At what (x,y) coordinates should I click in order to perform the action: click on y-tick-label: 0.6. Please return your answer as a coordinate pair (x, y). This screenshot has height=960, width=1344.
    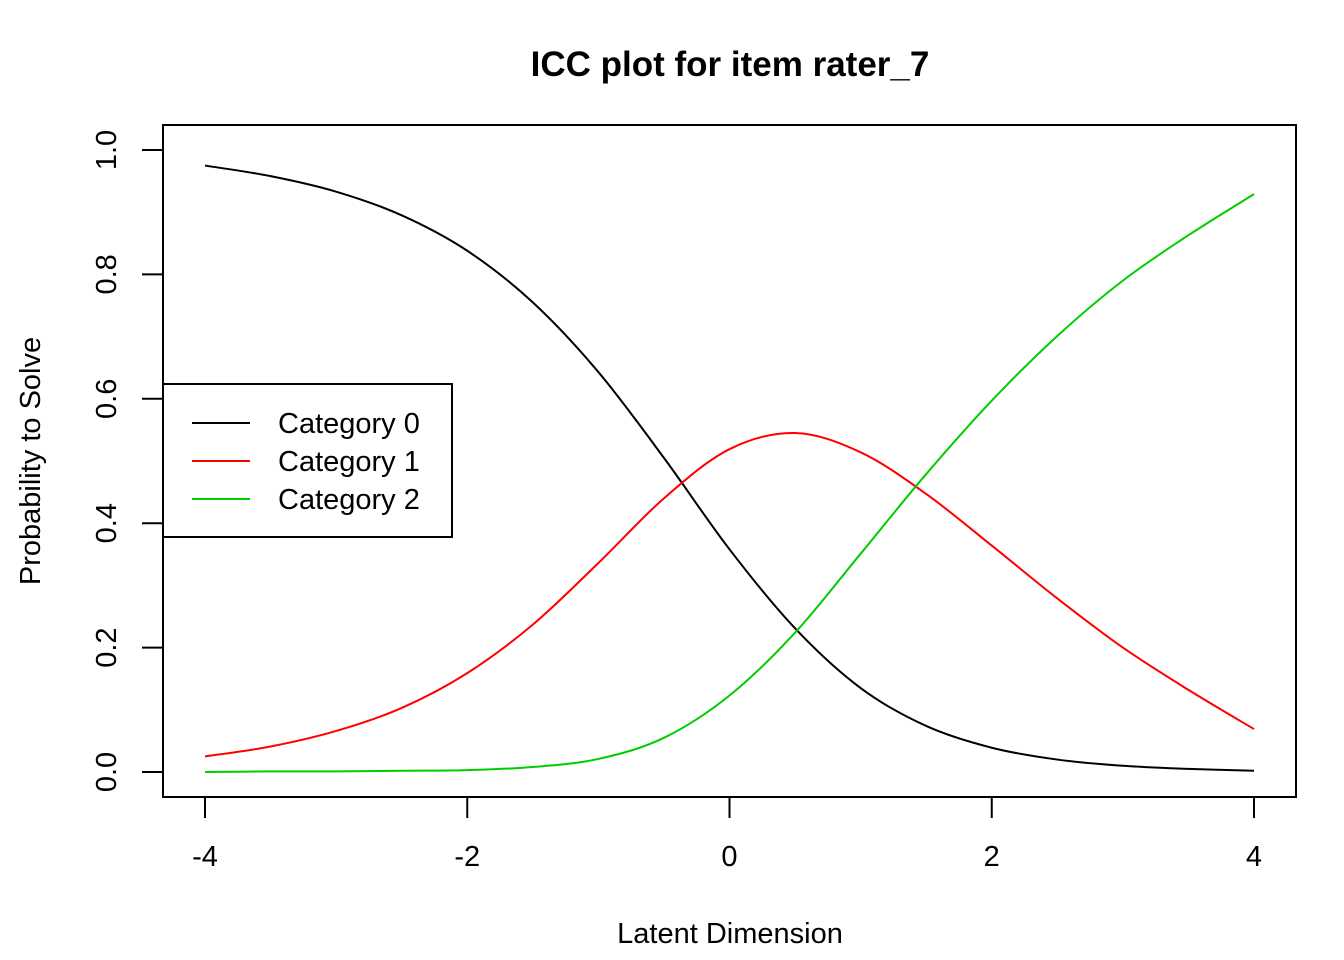
    Looking at the image, I should click on (107, 399).